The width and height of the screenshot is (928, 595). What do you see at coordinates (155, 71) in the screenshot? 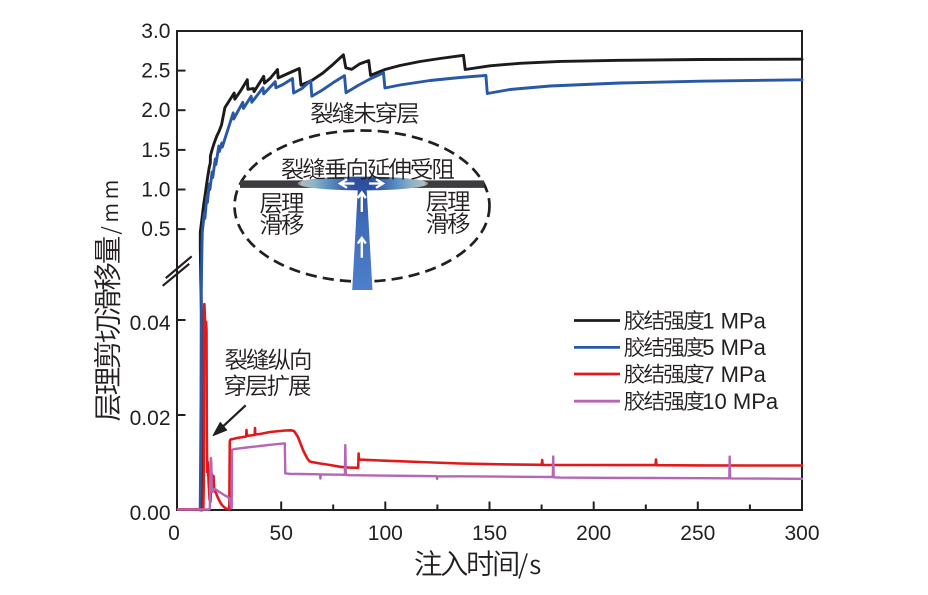
I see `svg-text: 2.5` at bounding box center [155, 71].